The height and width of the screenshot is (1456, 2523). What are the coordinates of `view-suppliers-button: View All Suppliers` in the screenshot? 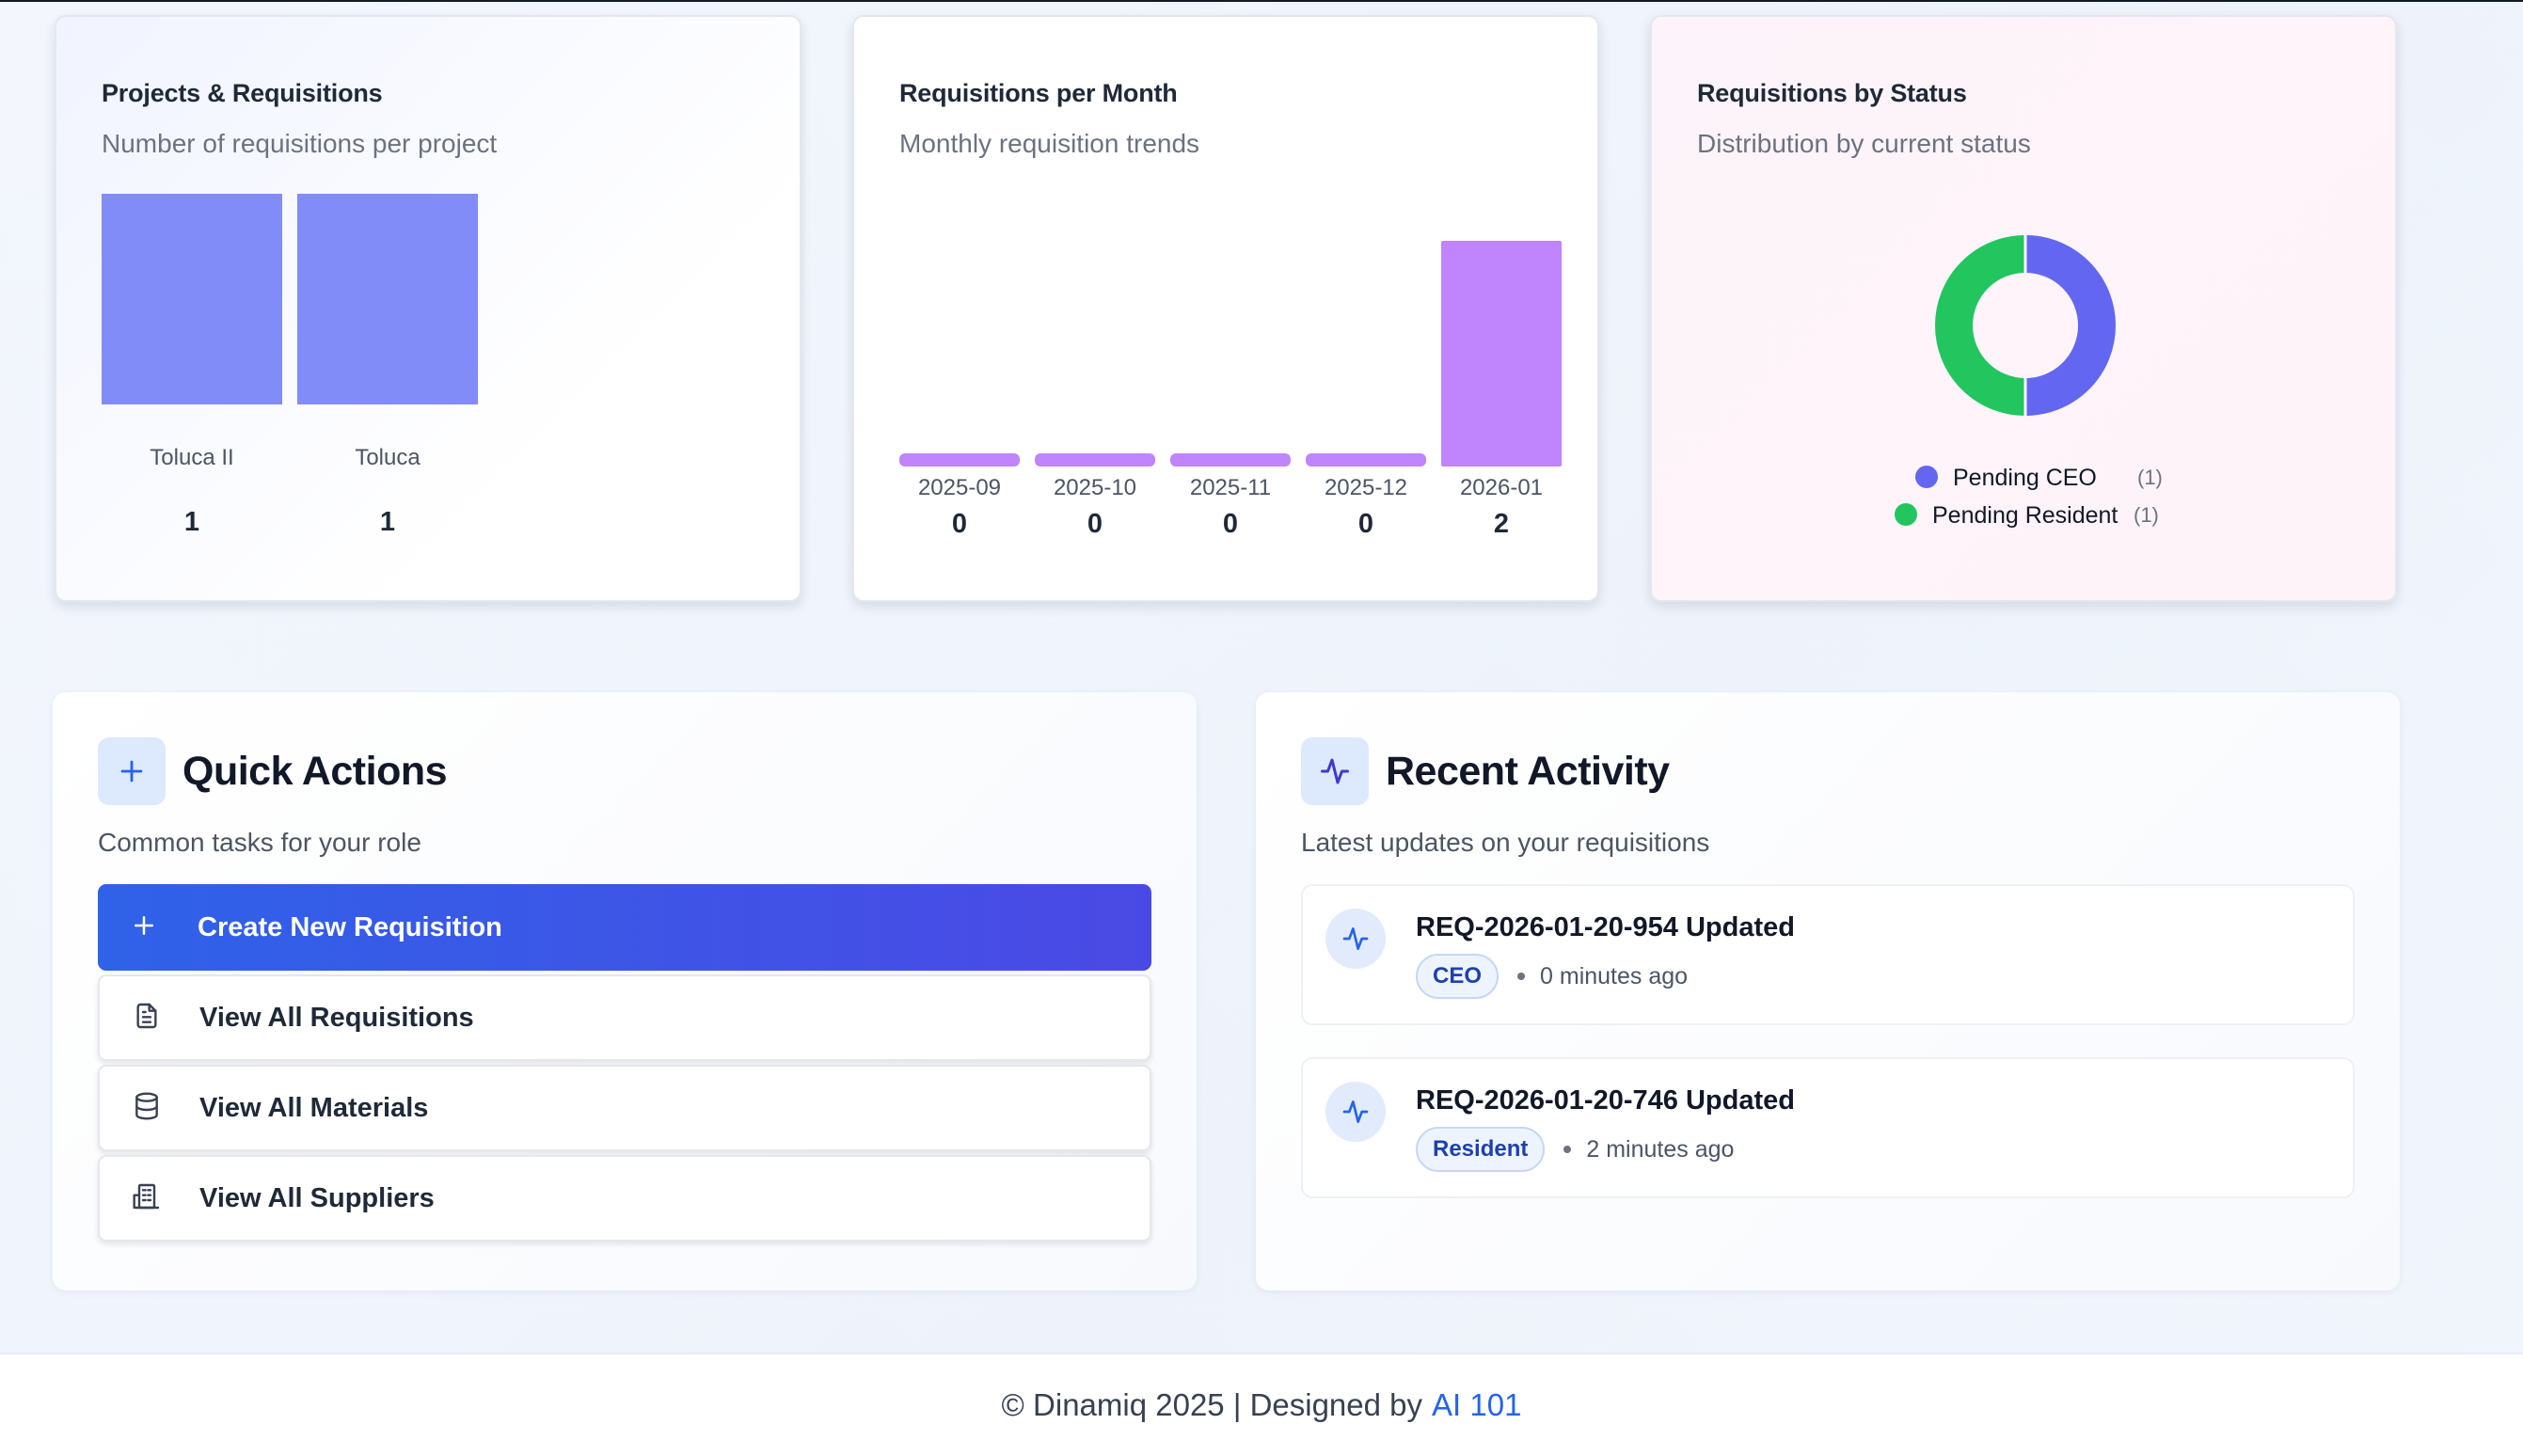 It's located at (624, 1198).